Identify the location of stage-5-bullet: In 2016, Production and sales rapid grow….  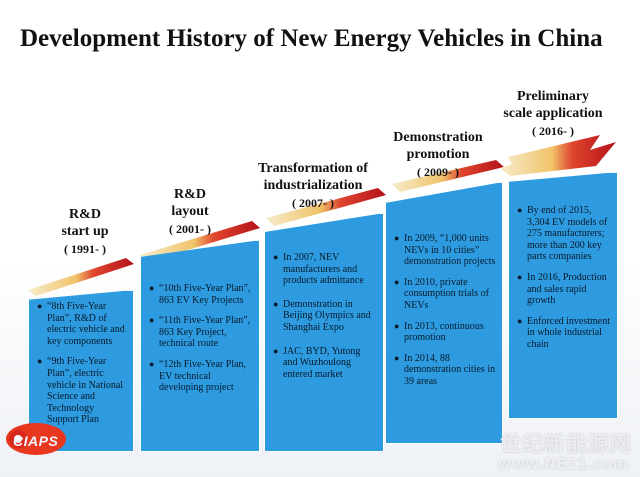
(564, 289).